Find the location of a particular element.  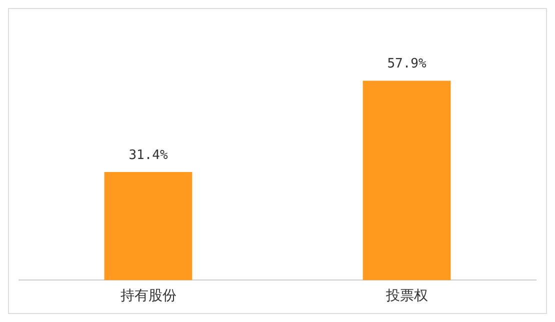

x-tick-label: 持有股份 is located at coordinates (148, 296).